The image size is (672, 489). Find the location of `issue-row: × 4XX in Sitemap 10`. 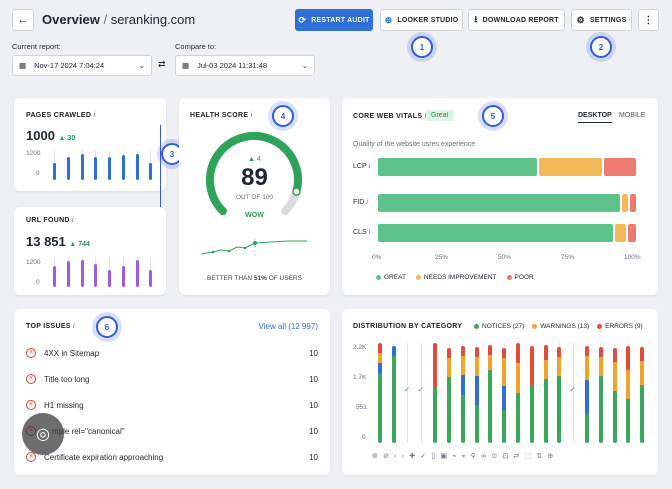

issue-row: × 4XX in Sitemap 10 is located at coordinates (172, 353).